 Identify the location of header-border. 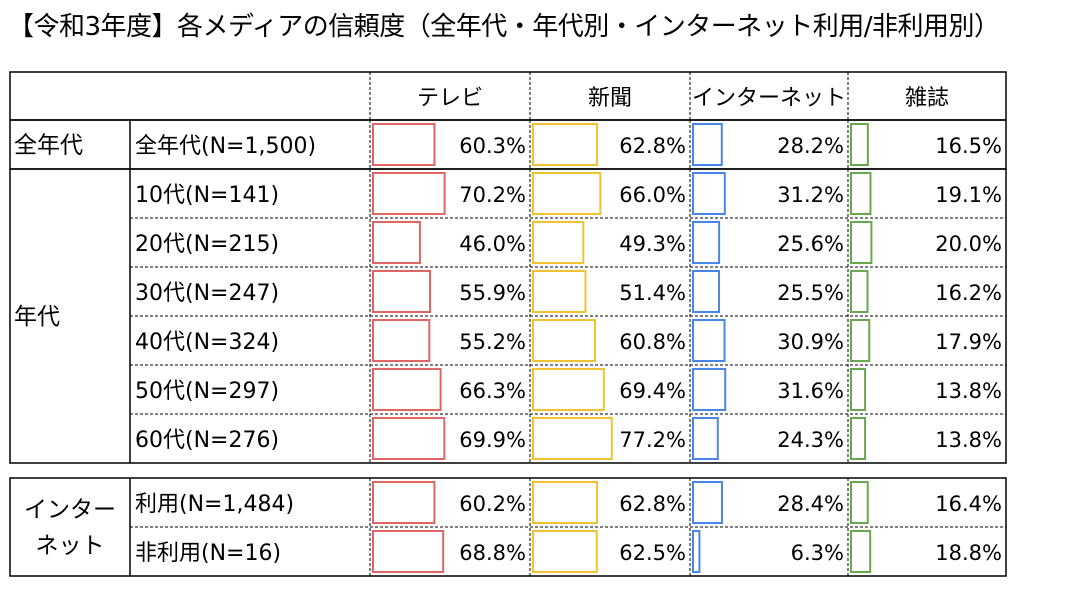
(508, 96).